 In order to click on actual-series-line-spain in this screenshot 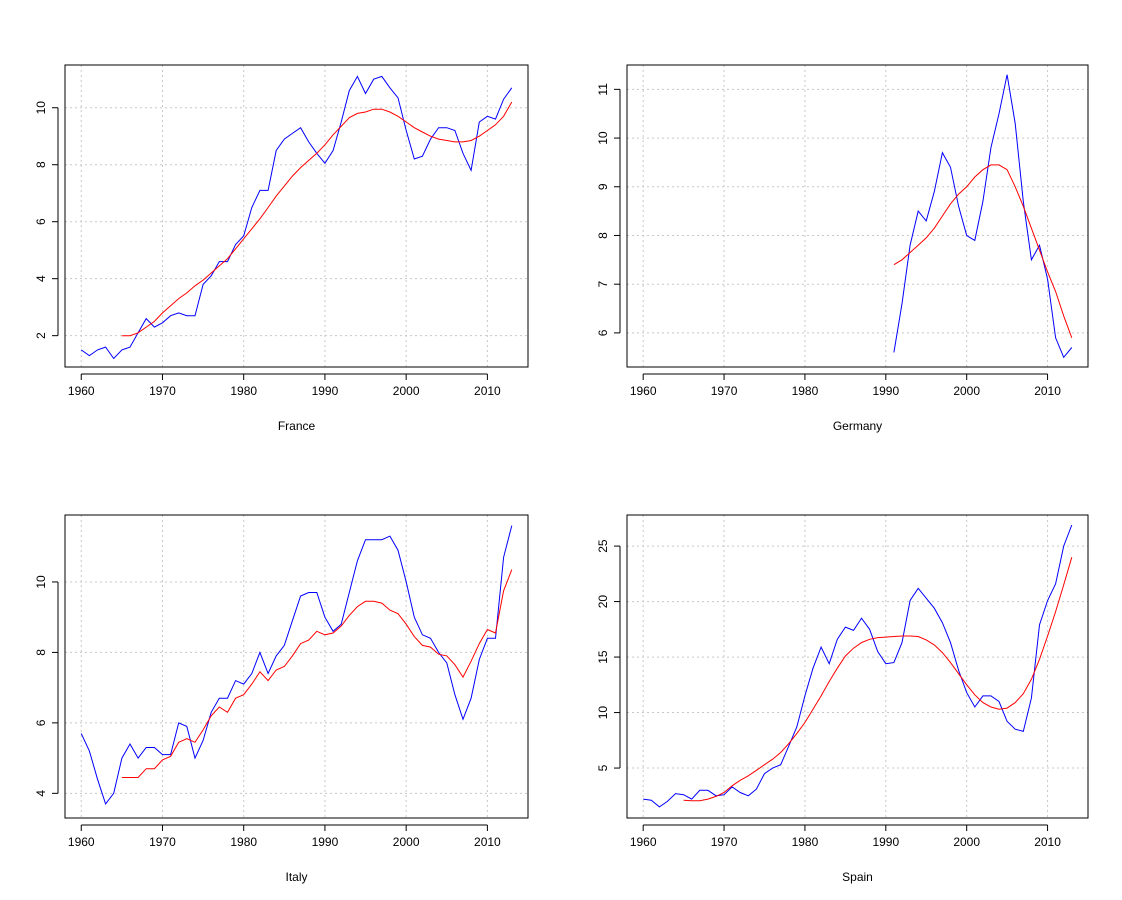, I will do `click(858, 666)`.